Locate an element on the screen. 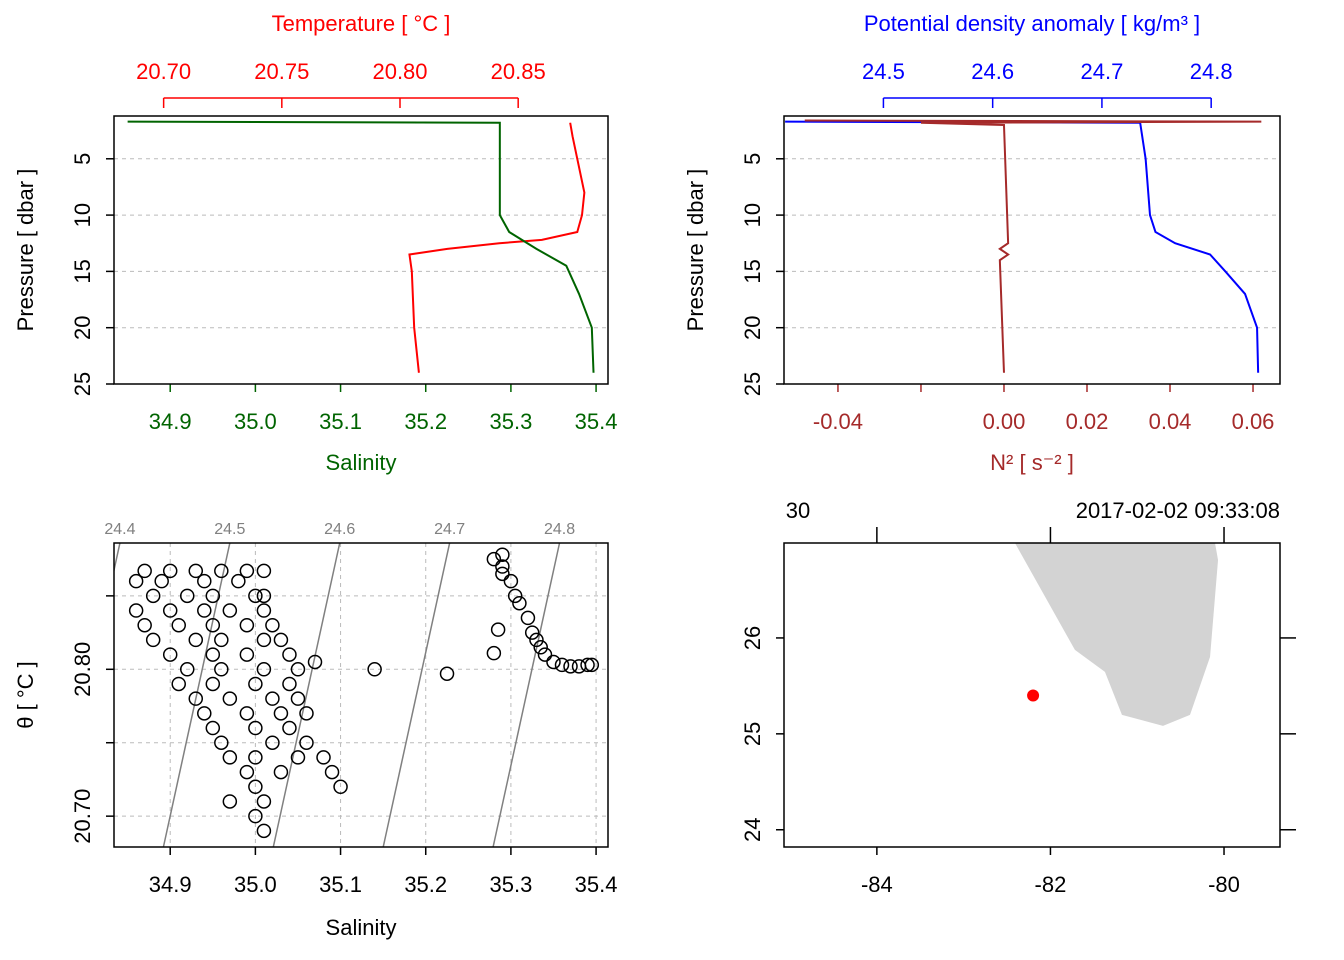 This screenshot has width=1344, height=960. x-axis-label: N² [ s⁻² ] is located at coordinates (1032, 462).